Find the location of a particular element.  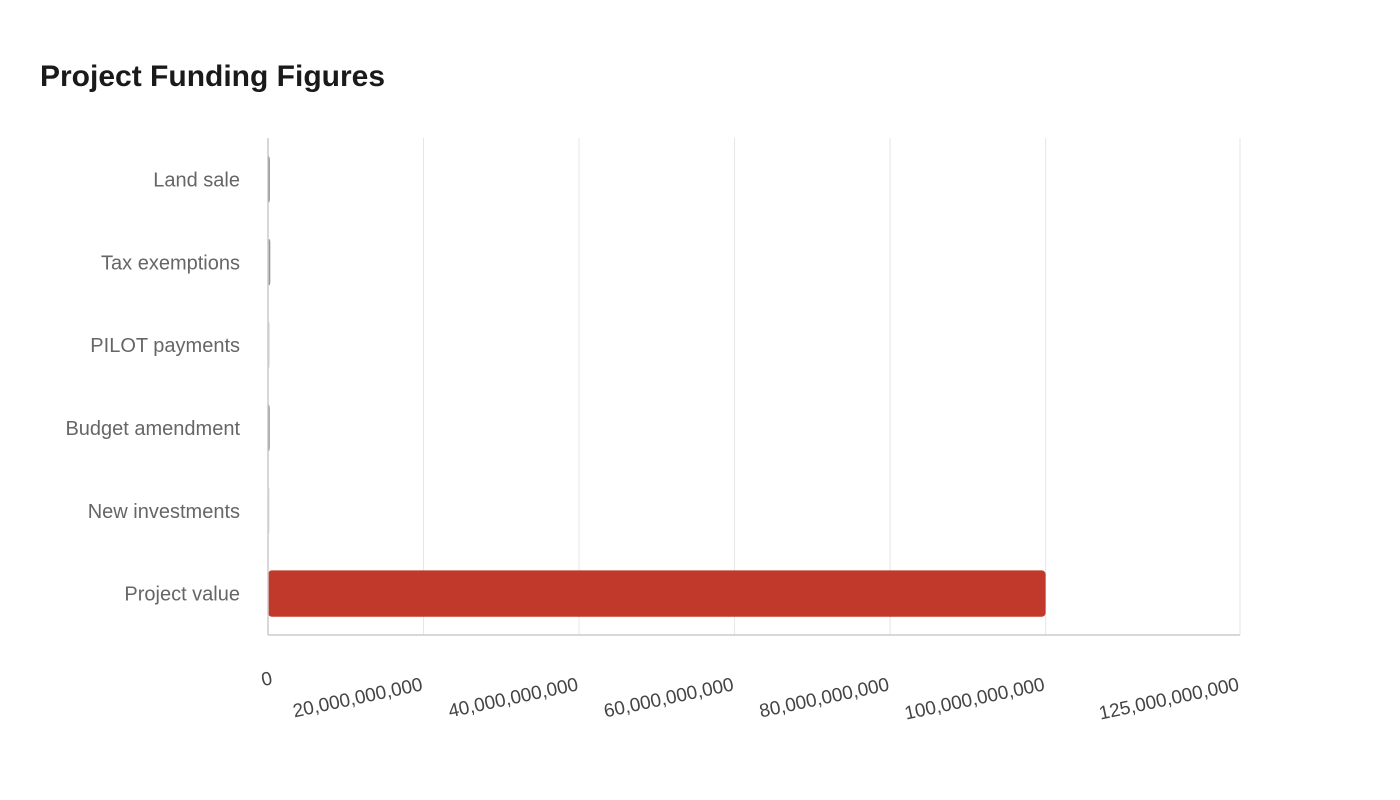

x-tick-label: 60,000,000,000 is located at coordinates (669, 698).